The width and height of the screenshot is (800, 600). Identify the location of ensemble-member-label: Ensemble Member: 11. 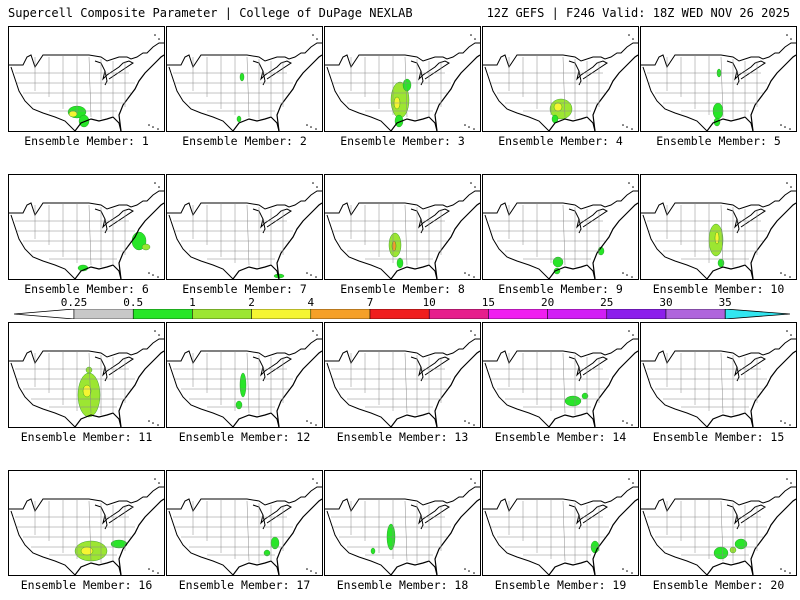
(86, 437).